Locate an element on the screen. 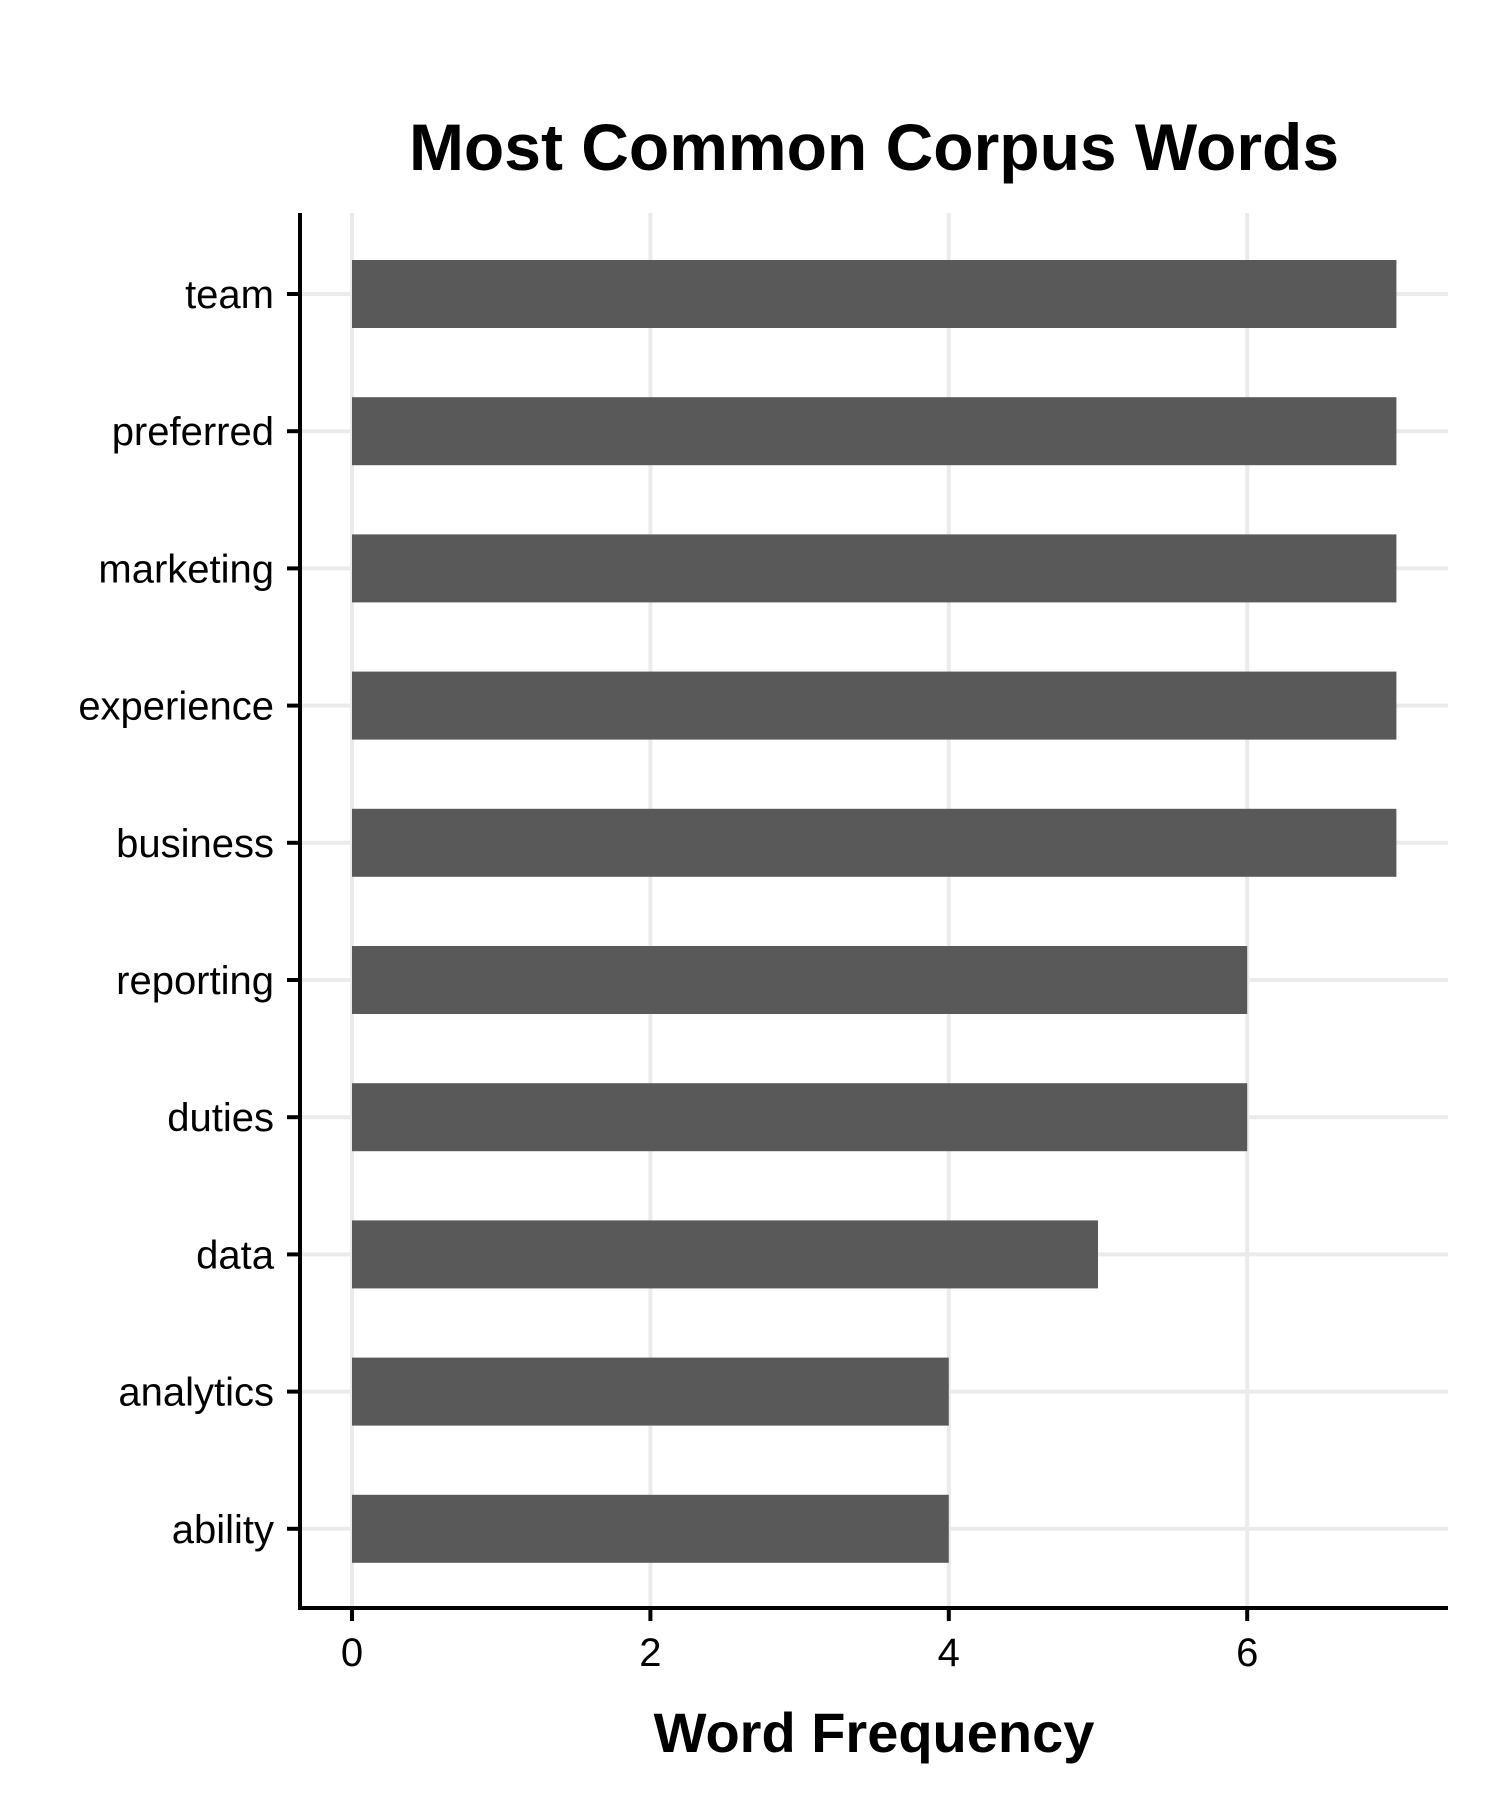 The height and width of the screenshot is (1800, 1500). bar-marketing is located at coordinates (874, 568).